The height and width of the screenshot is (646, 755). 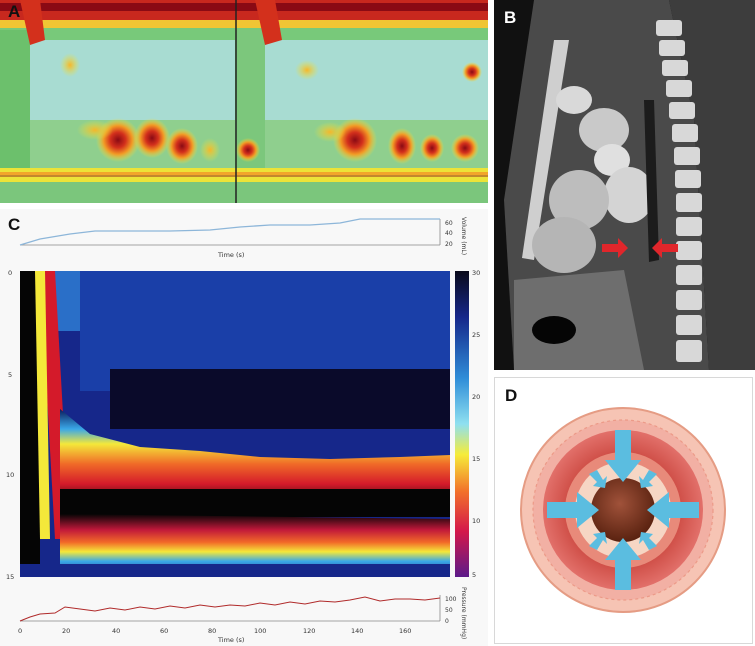 I want to click on panel-a-label: A, so click(x=14, y=11).